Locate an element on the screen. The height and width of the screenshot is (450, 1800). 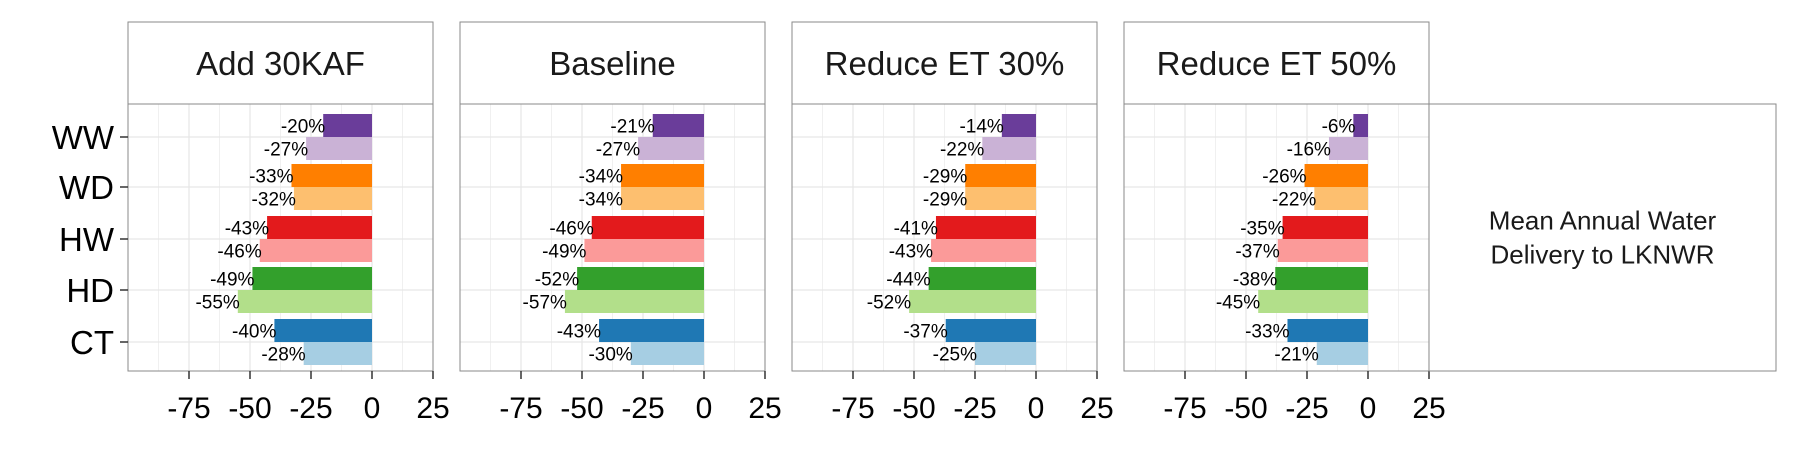
data-label-reduce-et-30-ww: -22% is located at coordinates (962, 150).